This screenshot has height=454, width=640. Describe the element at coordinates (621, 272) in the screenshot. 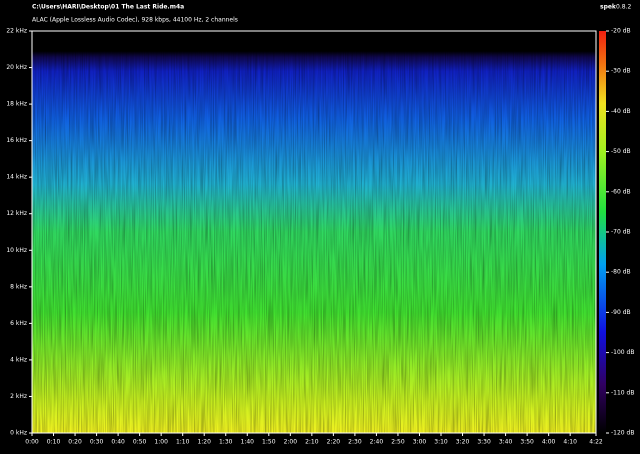

I see `color-bar-label: -80 dB` at that location.